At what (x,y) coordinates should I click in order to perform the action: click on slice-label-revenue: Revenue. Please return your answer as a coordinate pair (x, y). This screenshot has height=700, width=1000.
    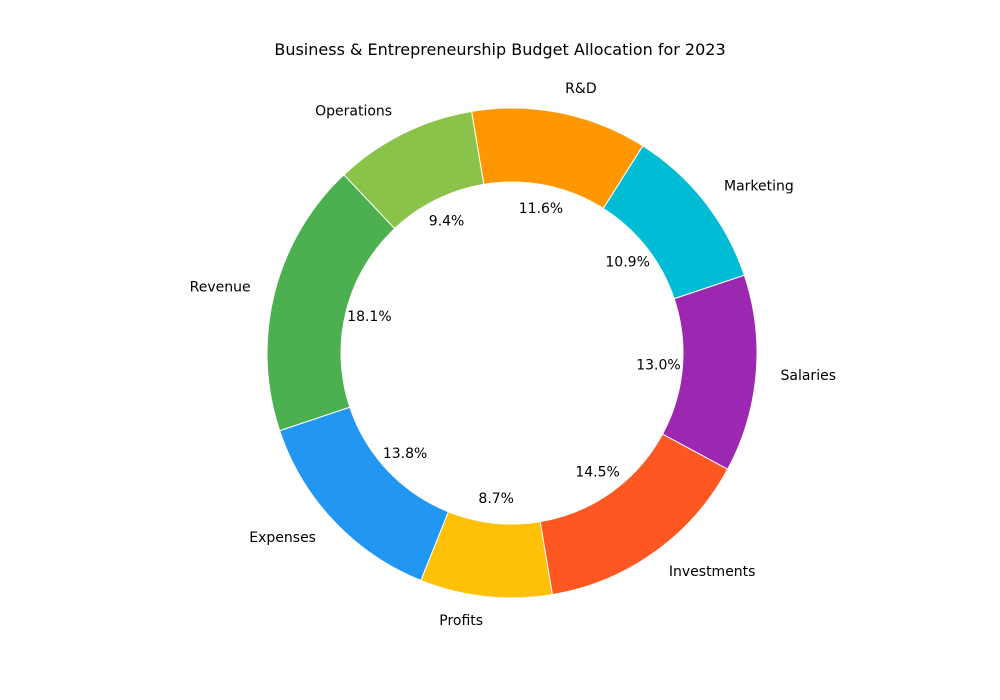
    Looking at the image, I should click on (220, 287).